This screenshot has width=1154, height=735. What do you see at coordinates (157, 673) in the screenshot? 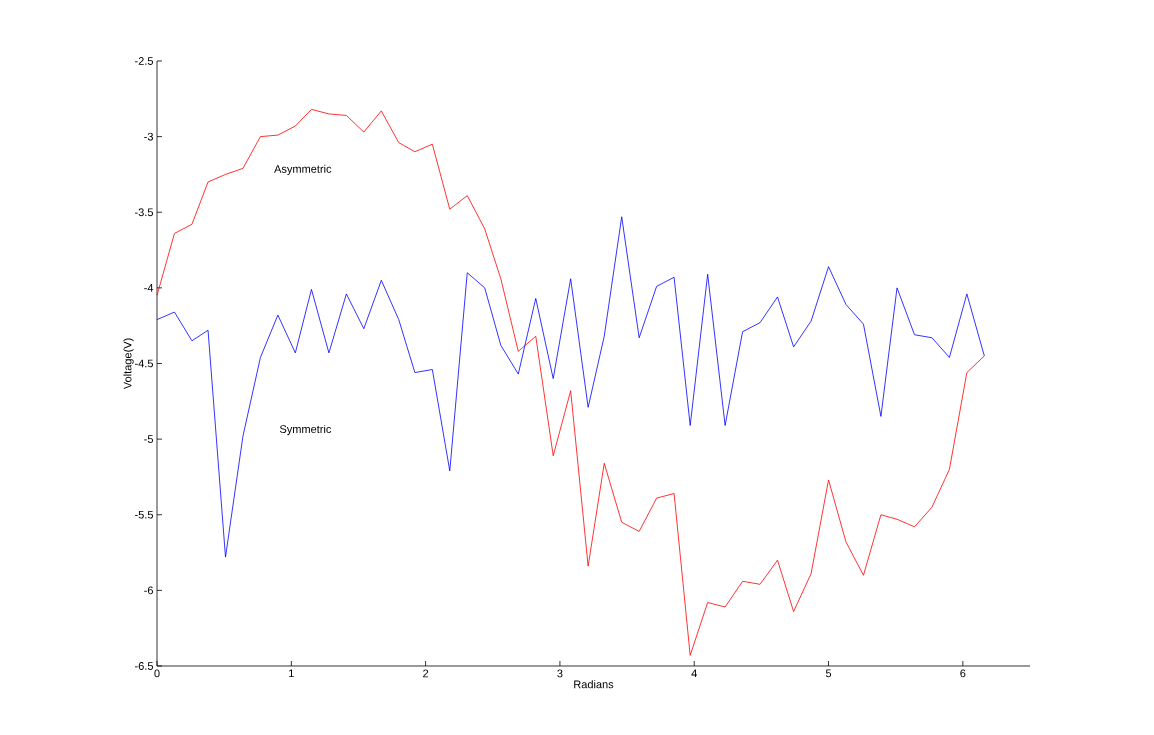
I see `x-tick-label: 0` at bounding box center [157, 673].